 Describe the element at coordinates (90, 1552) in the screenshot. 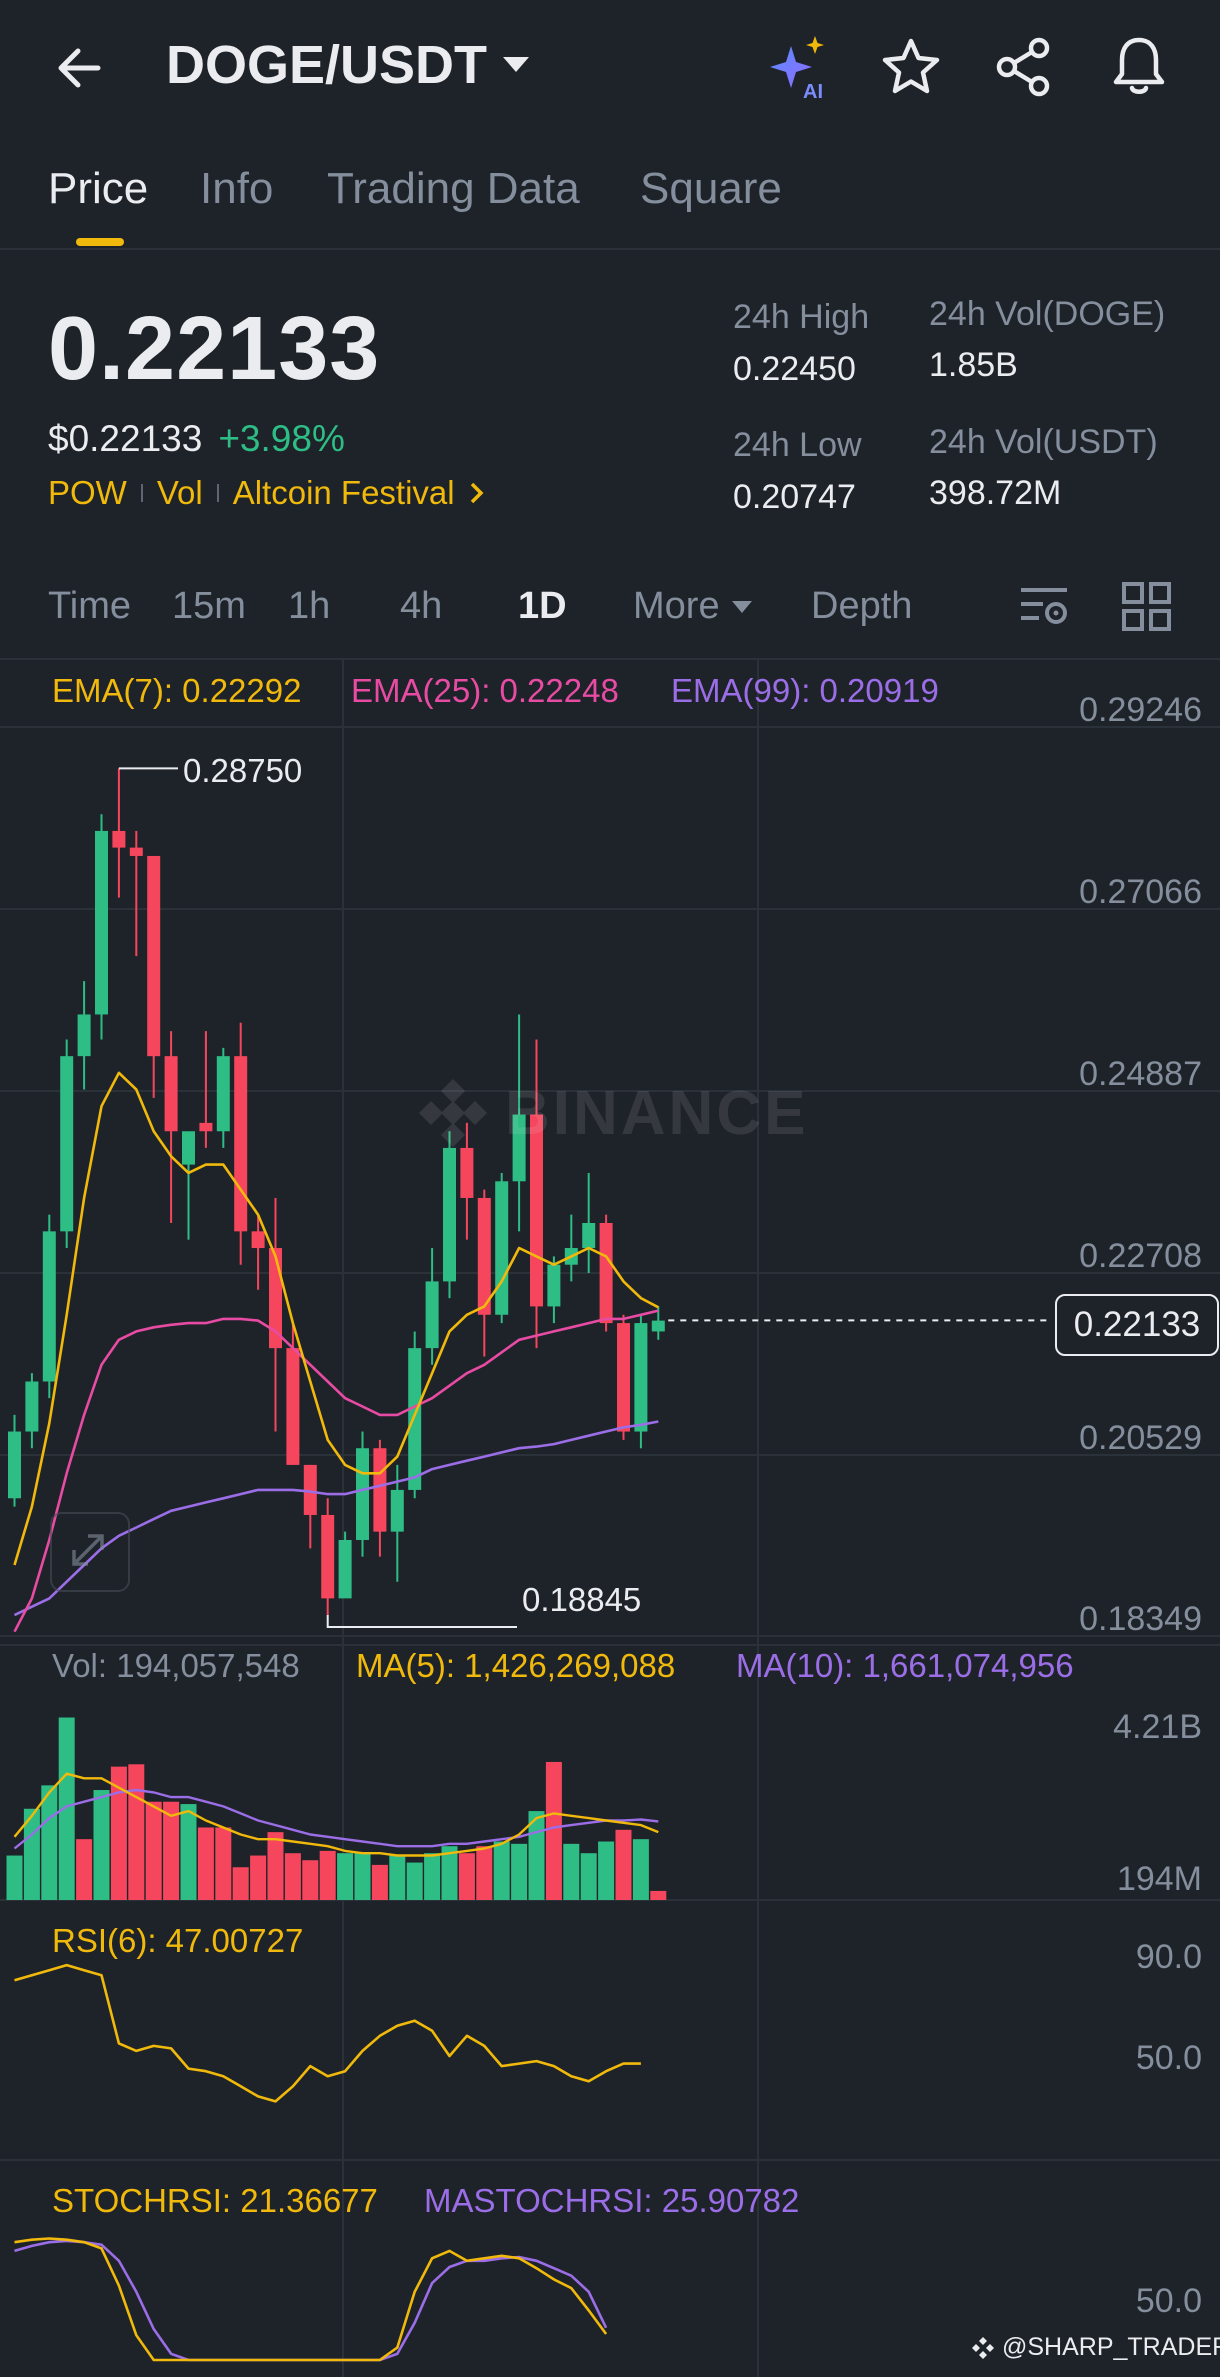

I see `expand-button` at that location.